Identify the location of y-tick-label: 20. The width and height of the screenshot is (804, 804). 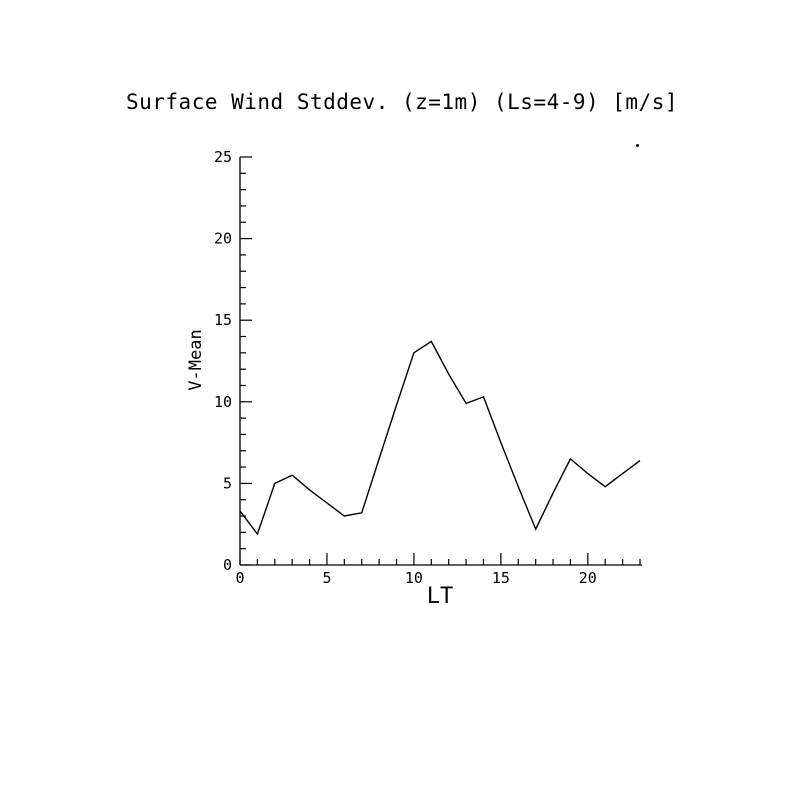
(223, 239).